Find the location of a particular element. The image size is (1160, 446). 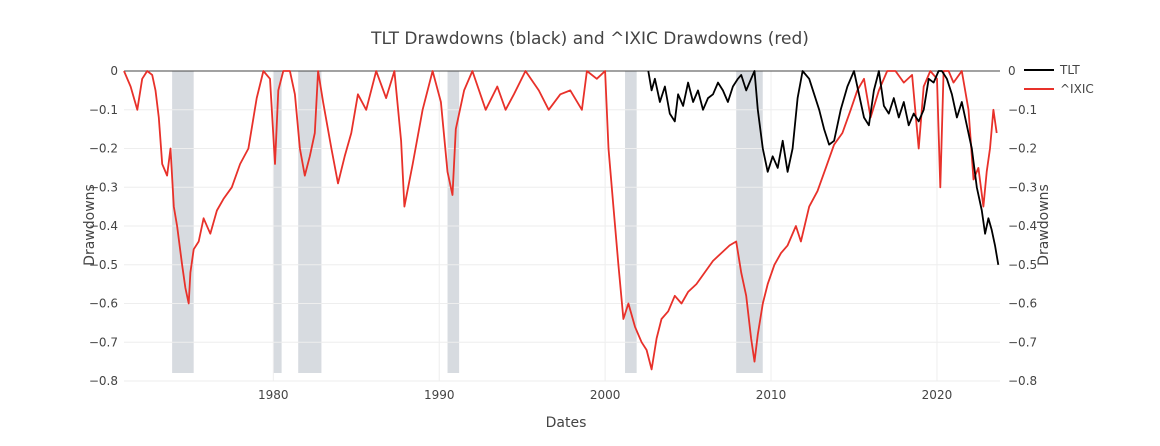

x-axis-title: Dates is located at coordinates (566, 423).